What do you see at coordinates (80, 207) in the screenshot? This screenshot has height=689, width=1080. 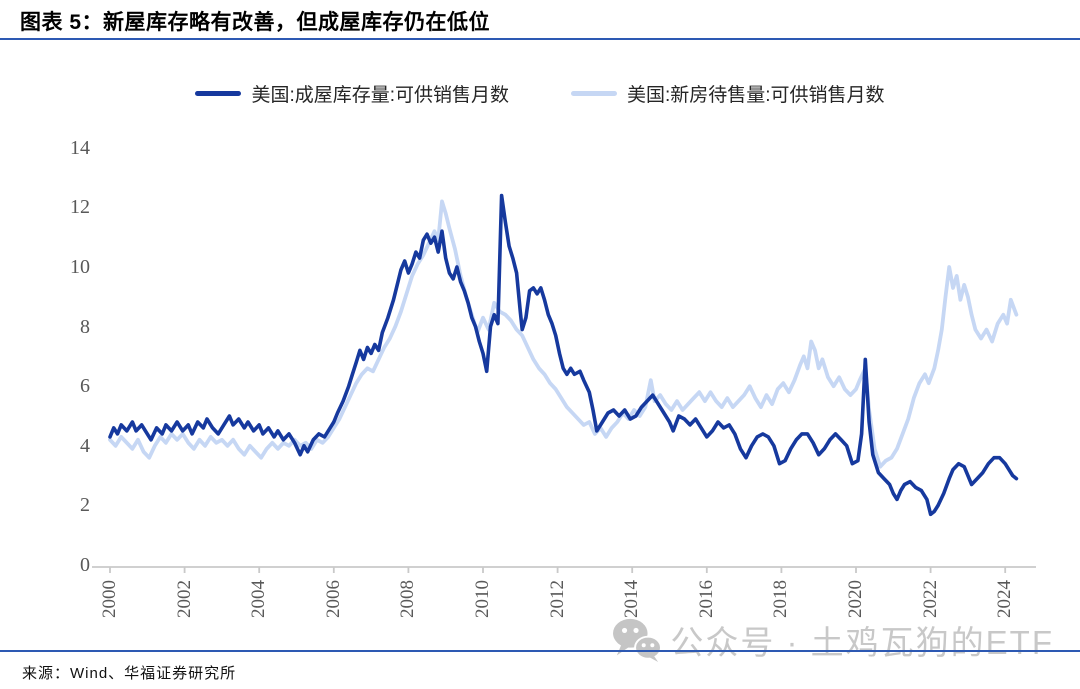 I see `y-tick-label: 12` at bounding box center [80, 207].